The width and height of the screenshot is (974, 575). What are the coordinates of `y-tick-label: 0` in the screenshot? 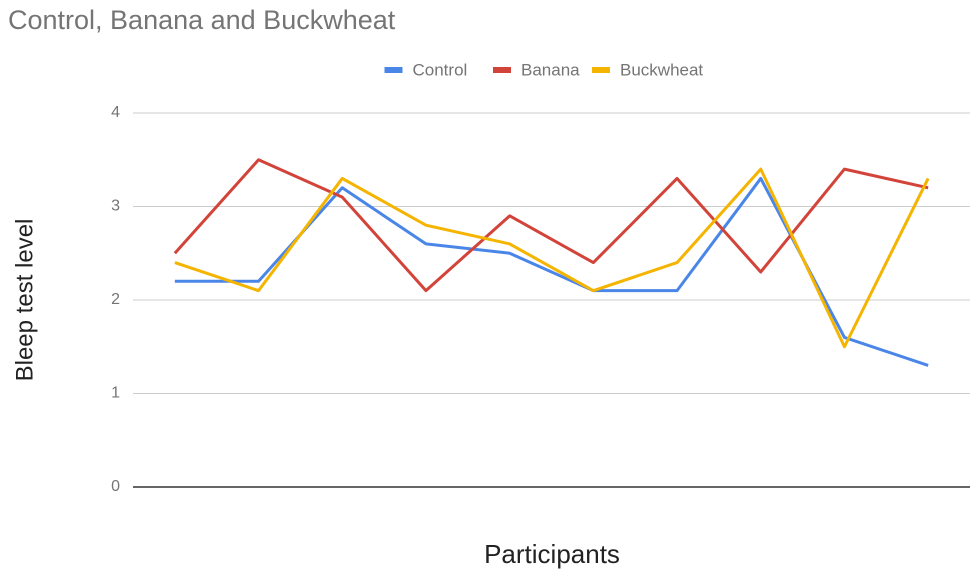 It's located at (115, 486).